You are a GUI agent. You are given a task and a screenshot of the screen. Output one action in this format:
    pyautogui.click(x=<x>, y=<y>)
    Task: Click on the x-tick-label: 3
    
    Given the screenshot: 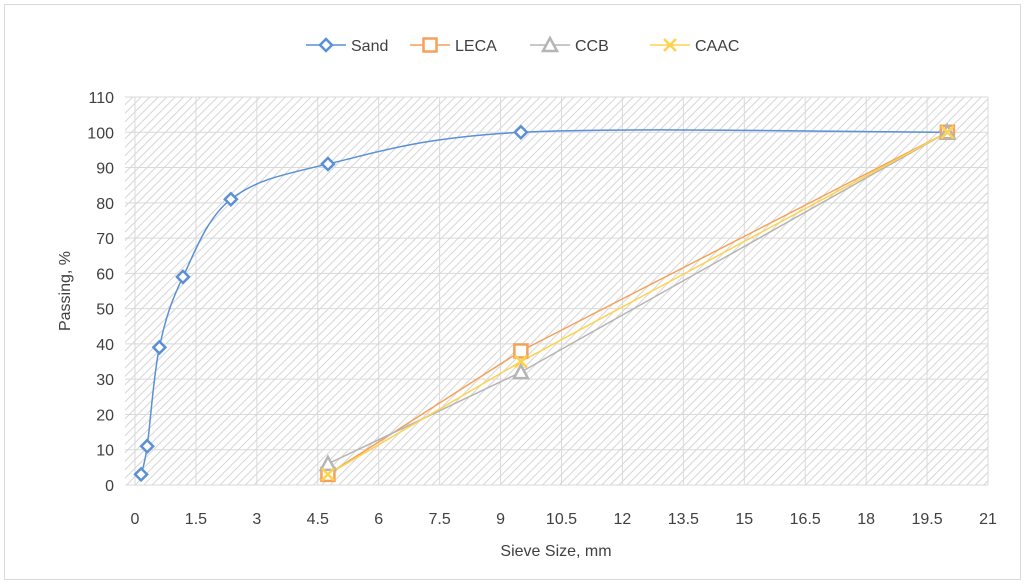 What is the action you would take?
    pyautogui.click(x=256, y=519)
    